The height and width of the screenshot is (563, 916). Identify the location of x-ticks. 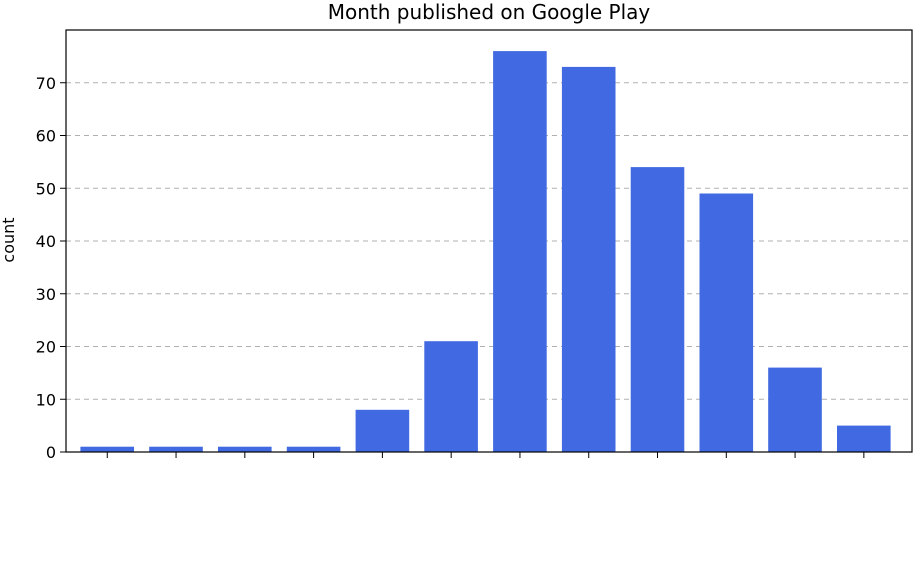
(485, 455).